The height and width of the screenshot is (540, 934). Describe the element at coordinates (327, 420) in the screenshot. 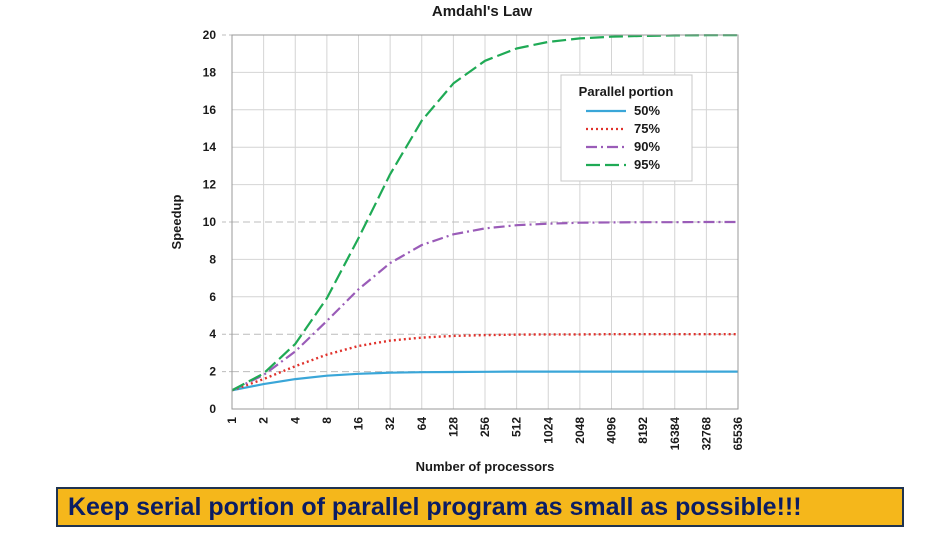

I see `x-tick-label: 8` at that location.